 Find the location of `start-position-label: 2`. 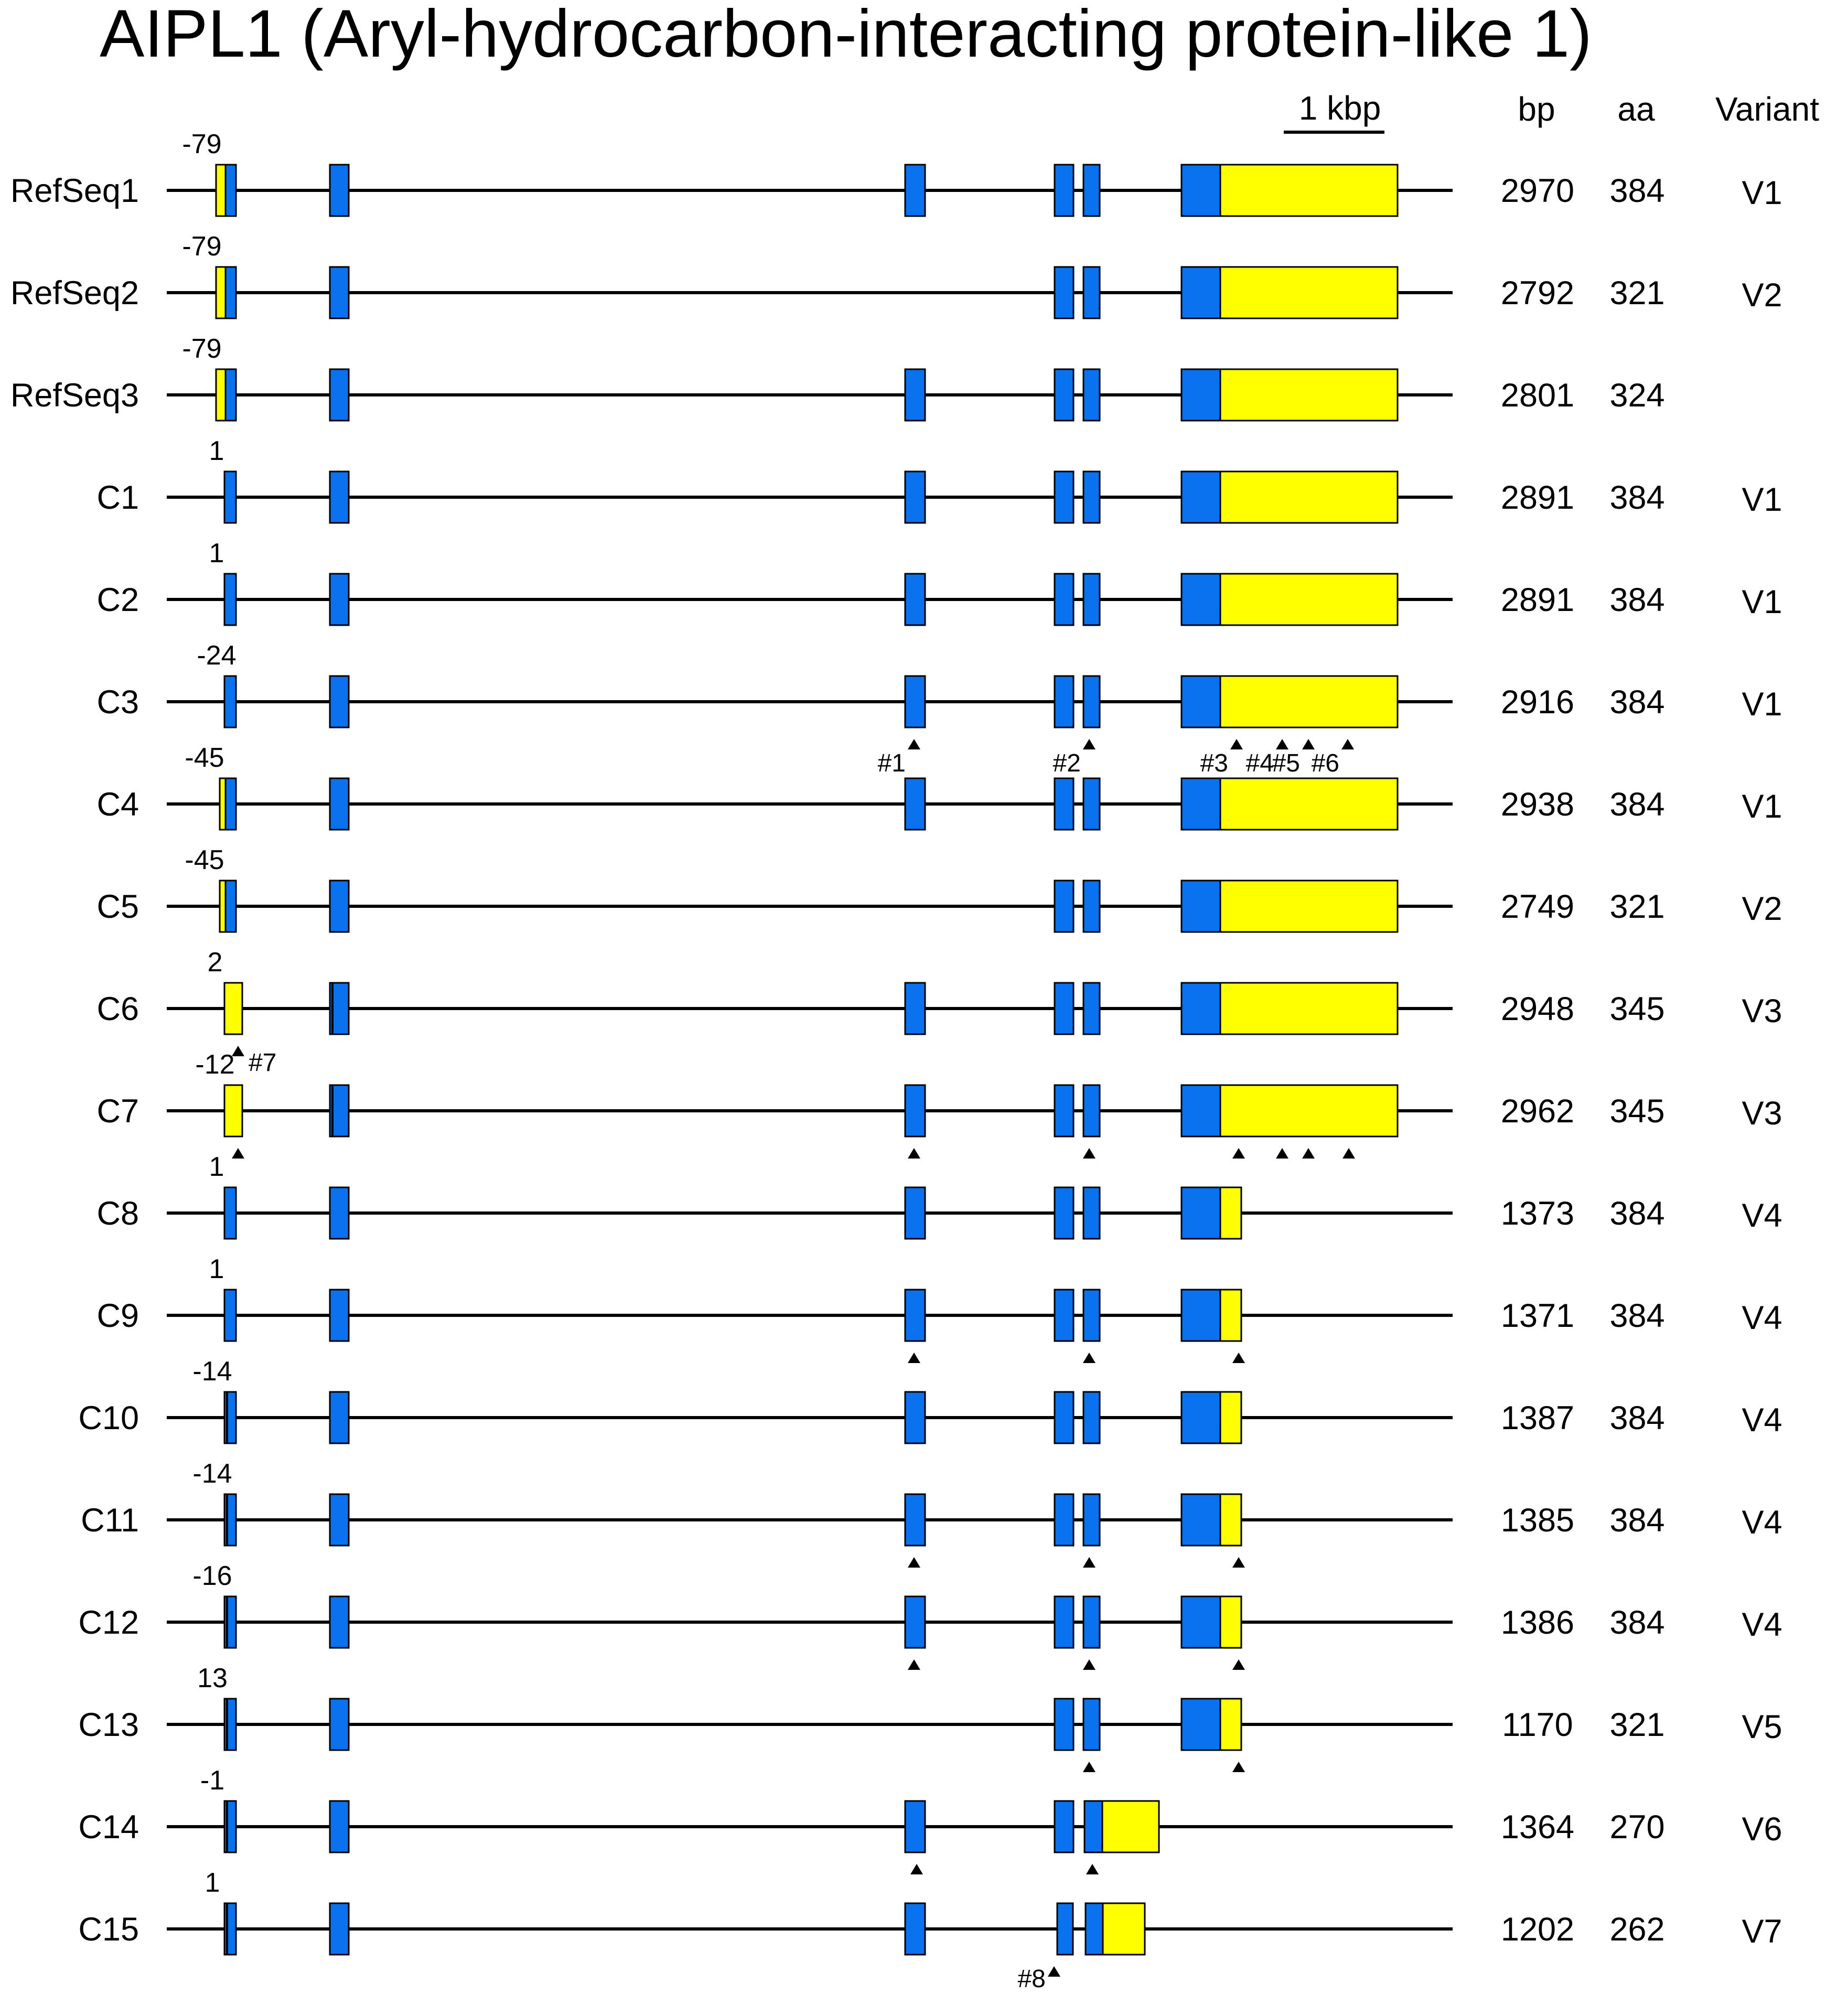

start-position-label: 2 is located at coordinates (215, 963).